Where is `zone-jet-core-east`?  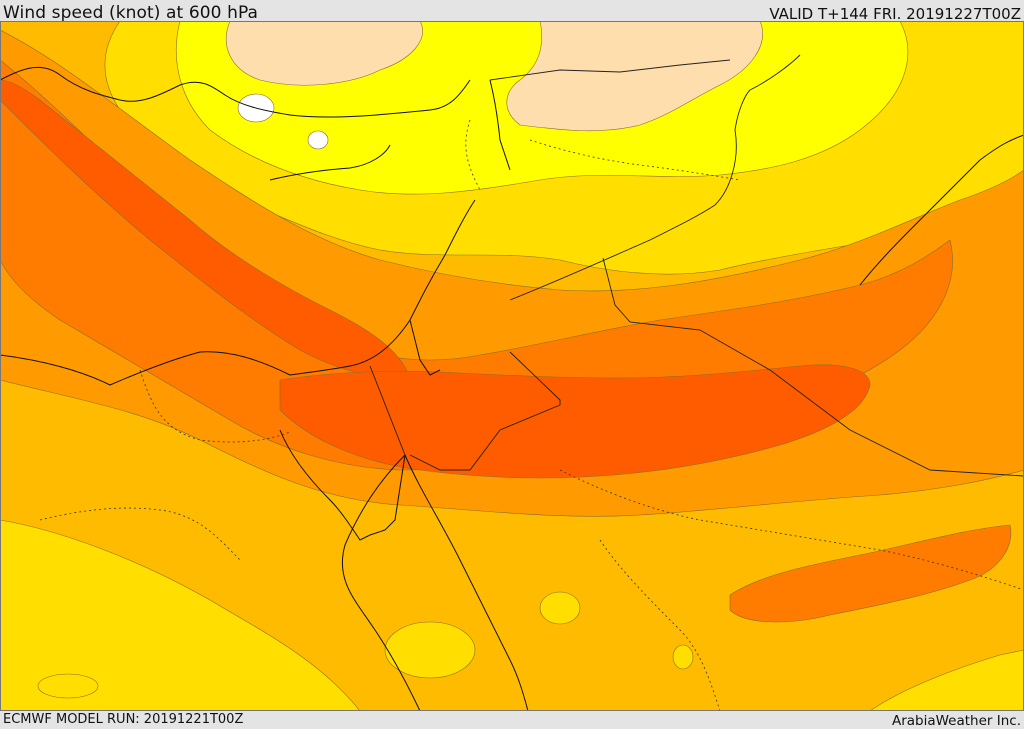 zone-jet-core-east is located at coordinates (575, 421).